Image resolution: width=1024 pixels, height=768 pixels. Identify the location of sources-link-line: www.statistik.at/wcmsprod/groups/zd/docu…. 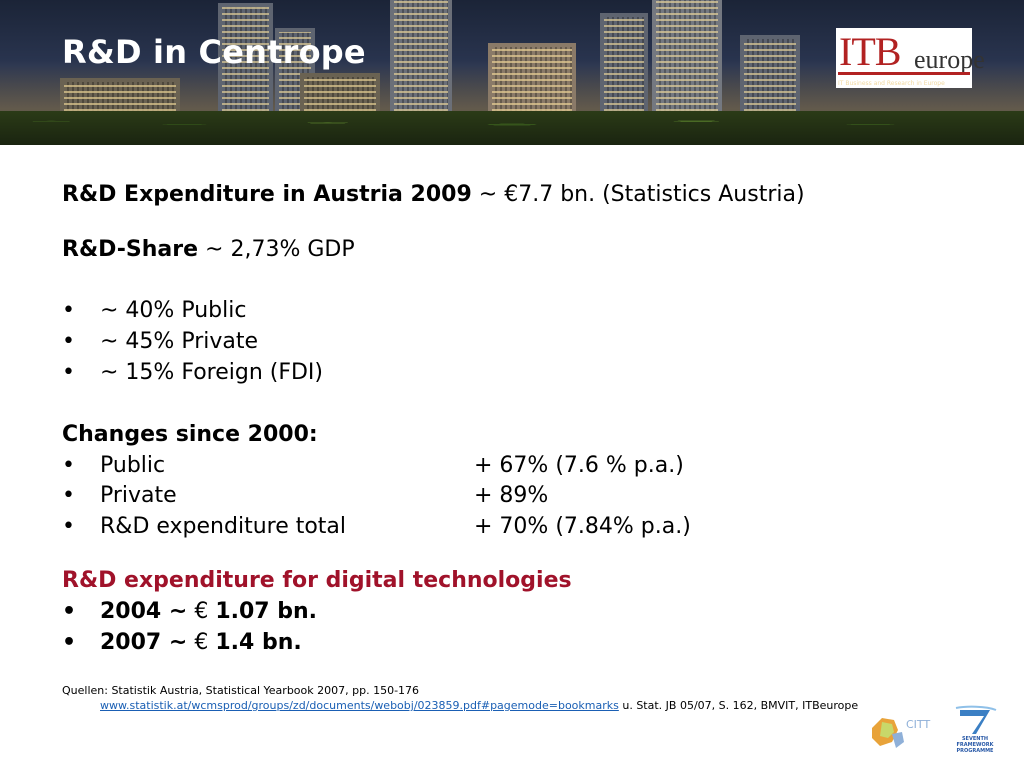
(479, 705).